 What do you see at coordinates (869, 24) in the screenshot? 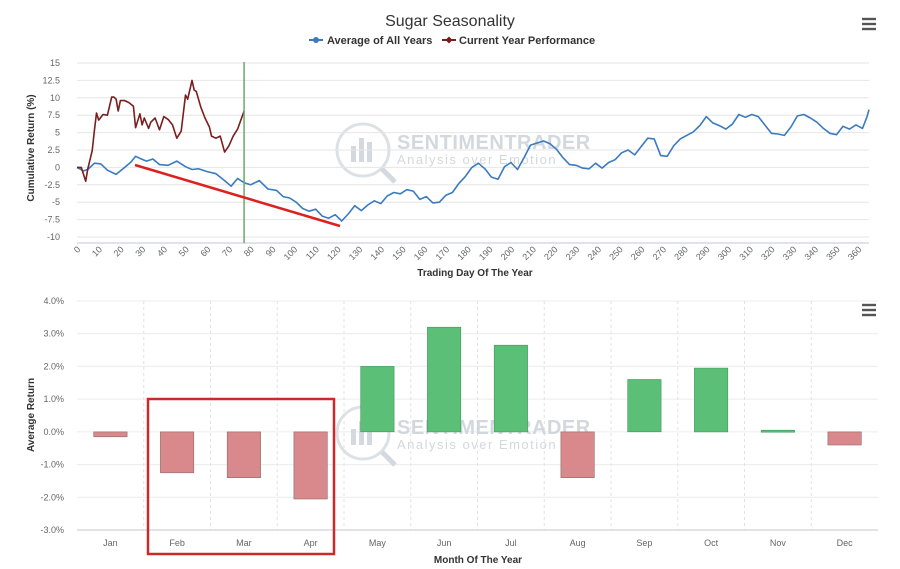
I see `chart-menu-icon` at bounding box center [869, 24].